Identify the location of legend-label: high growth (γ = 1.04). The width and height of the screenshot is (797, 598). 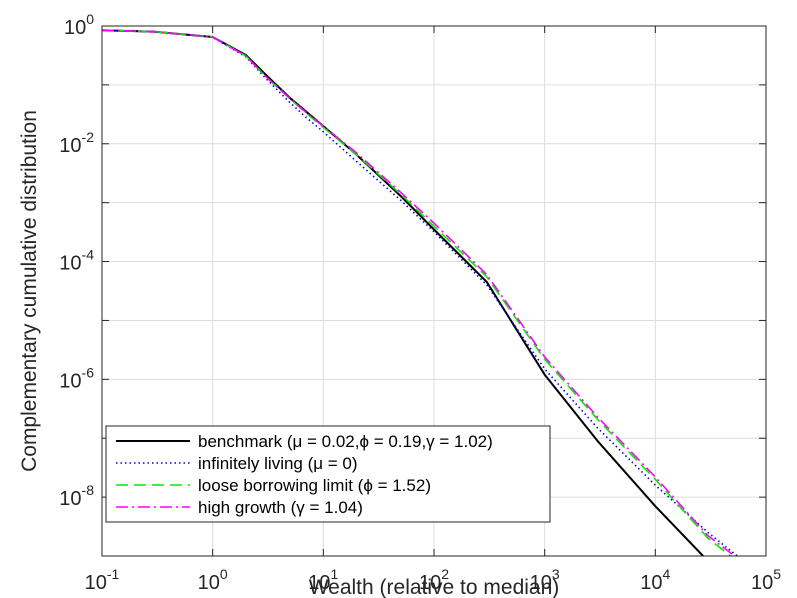
(280, 507).